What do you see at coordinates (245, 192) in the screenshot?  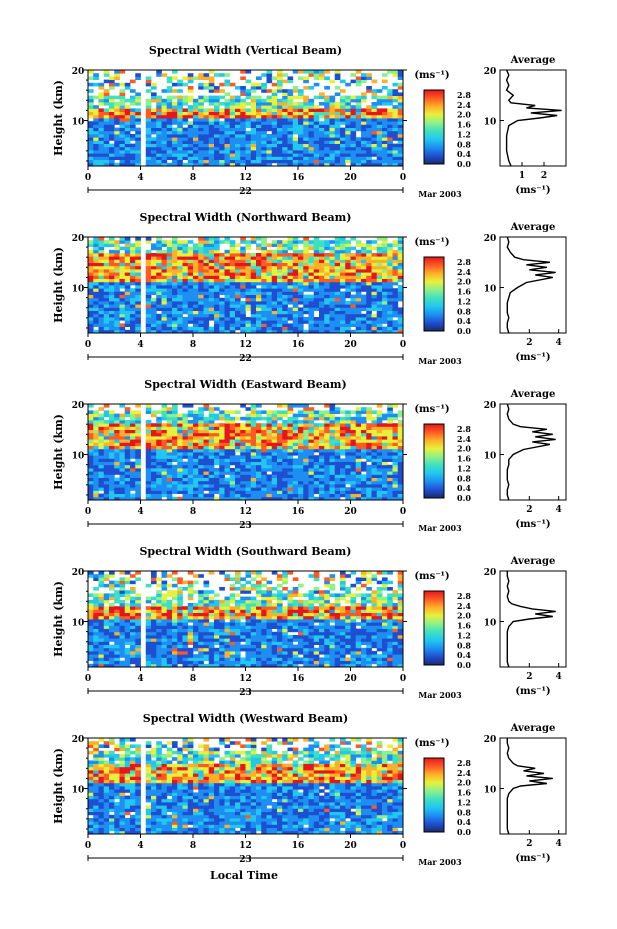 I see `day-label: 22` at bounding box center [245, 192].